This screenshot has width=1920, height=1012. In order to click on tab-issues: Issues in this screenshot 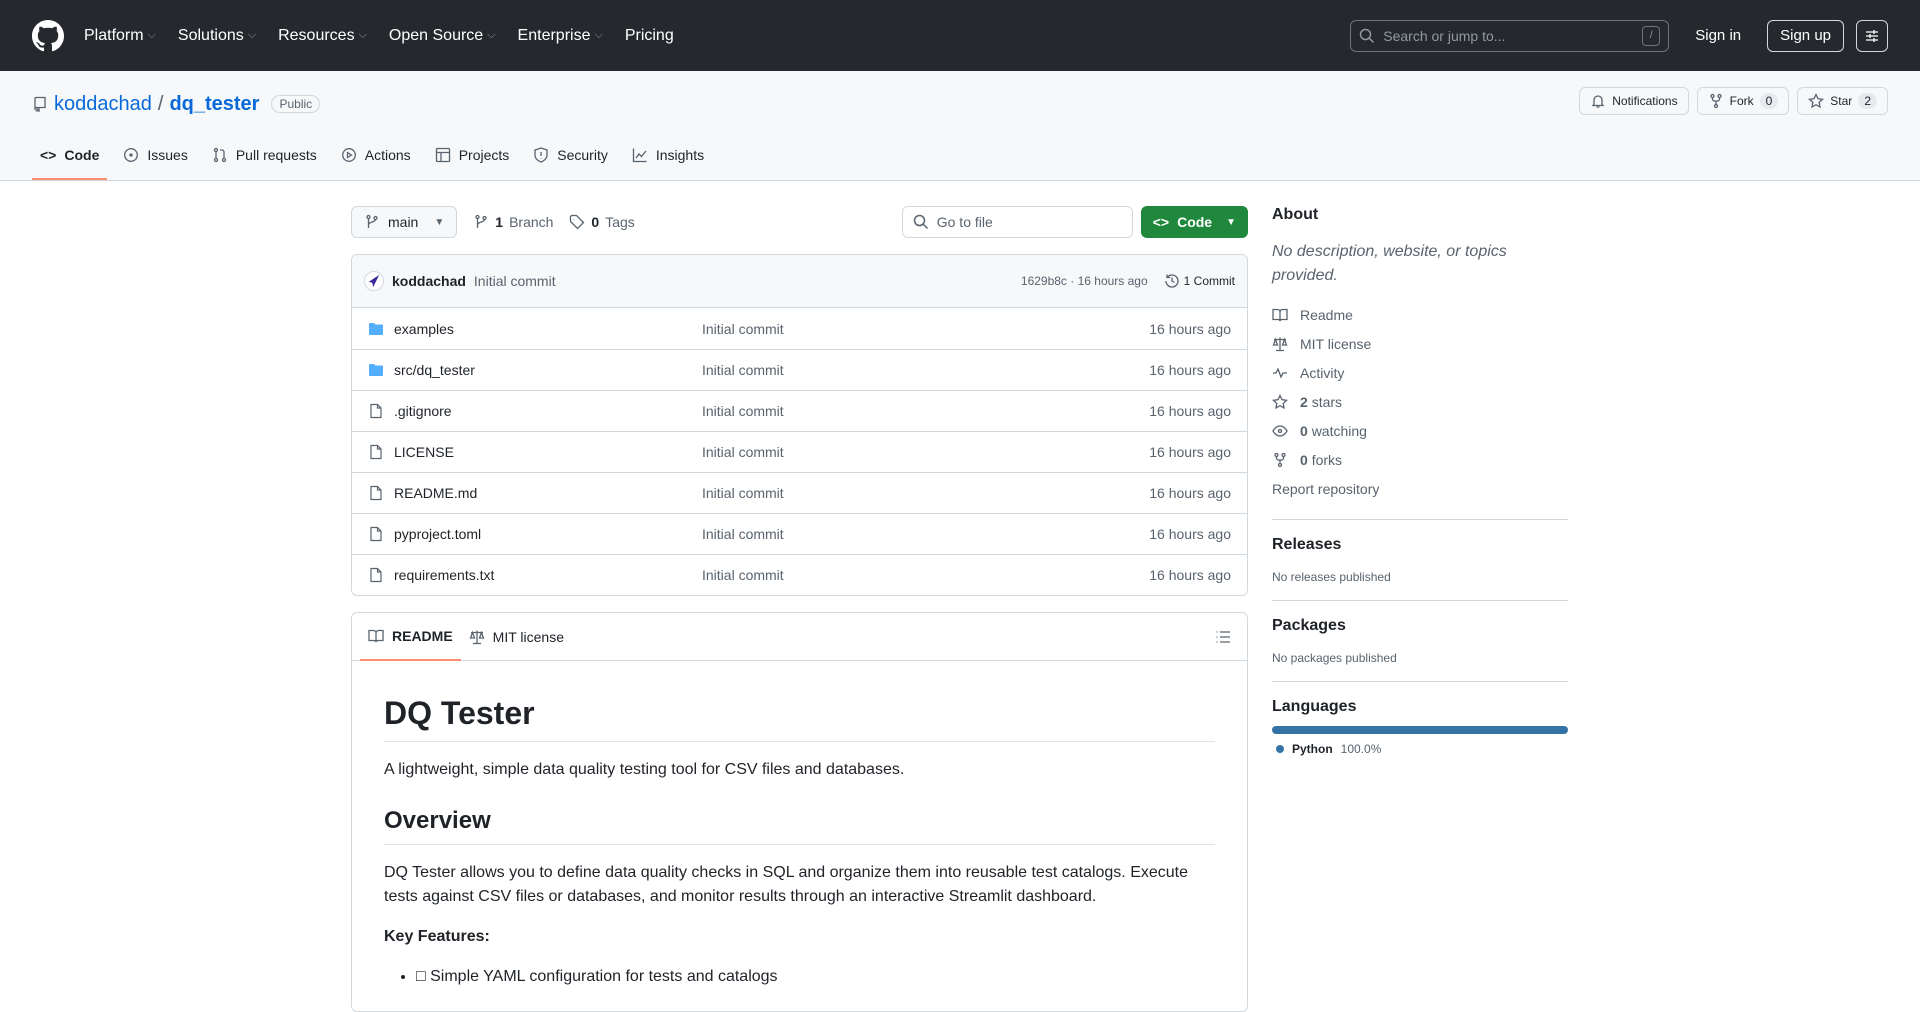, I will do `click(155, 156)`.